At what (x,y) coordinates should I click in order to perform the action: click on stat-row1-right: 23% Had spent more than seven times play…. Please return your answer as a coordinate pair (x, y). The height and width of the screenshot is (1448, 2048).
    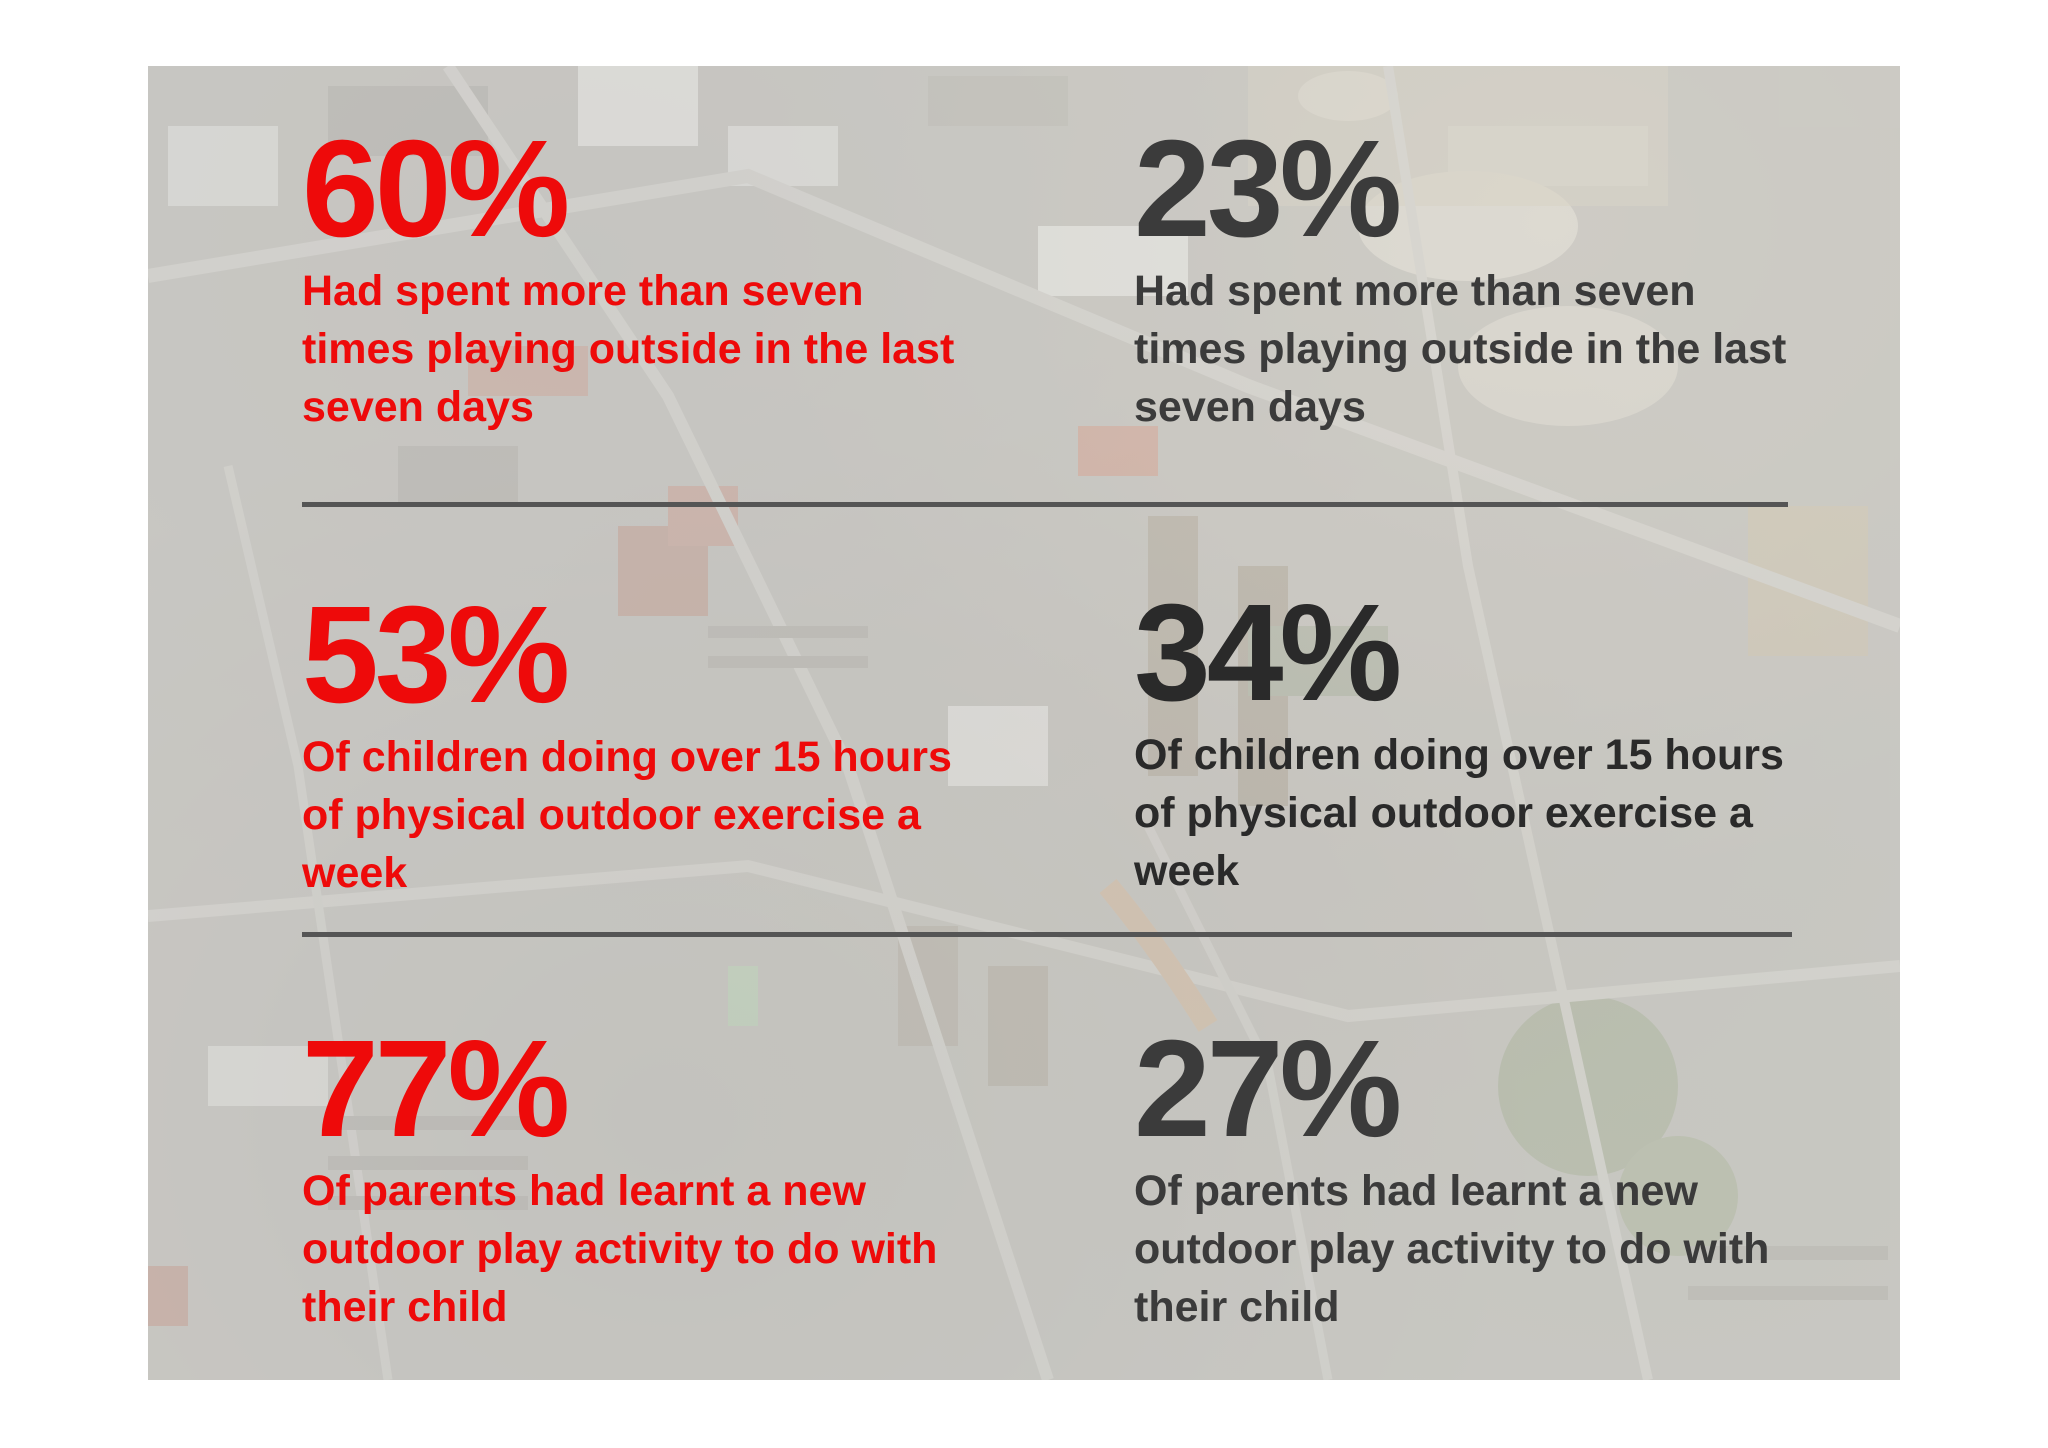
    Looking at the image, I should click on (1474, 278).